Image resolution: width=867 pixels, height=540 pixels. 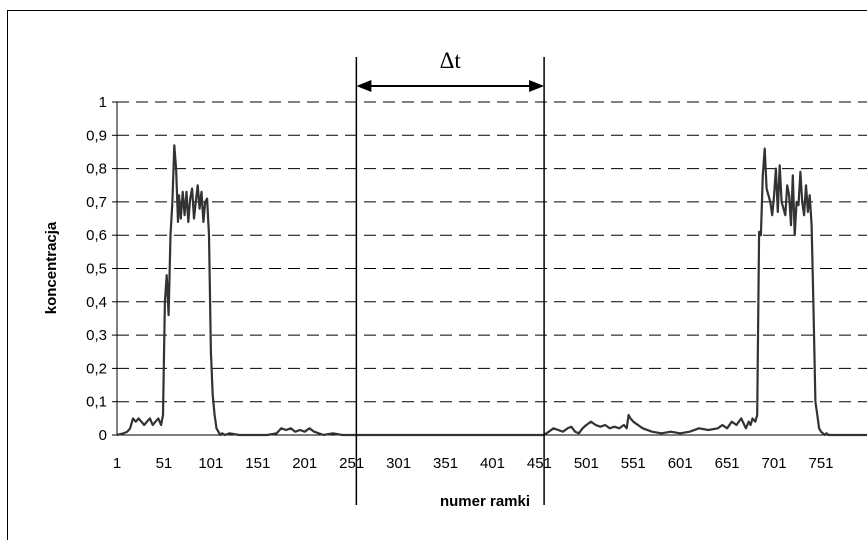 What do you see at coordinates (164, 463) in the screenshot?
I see `x-tick-label: 51` at bounding box center [164, 463].